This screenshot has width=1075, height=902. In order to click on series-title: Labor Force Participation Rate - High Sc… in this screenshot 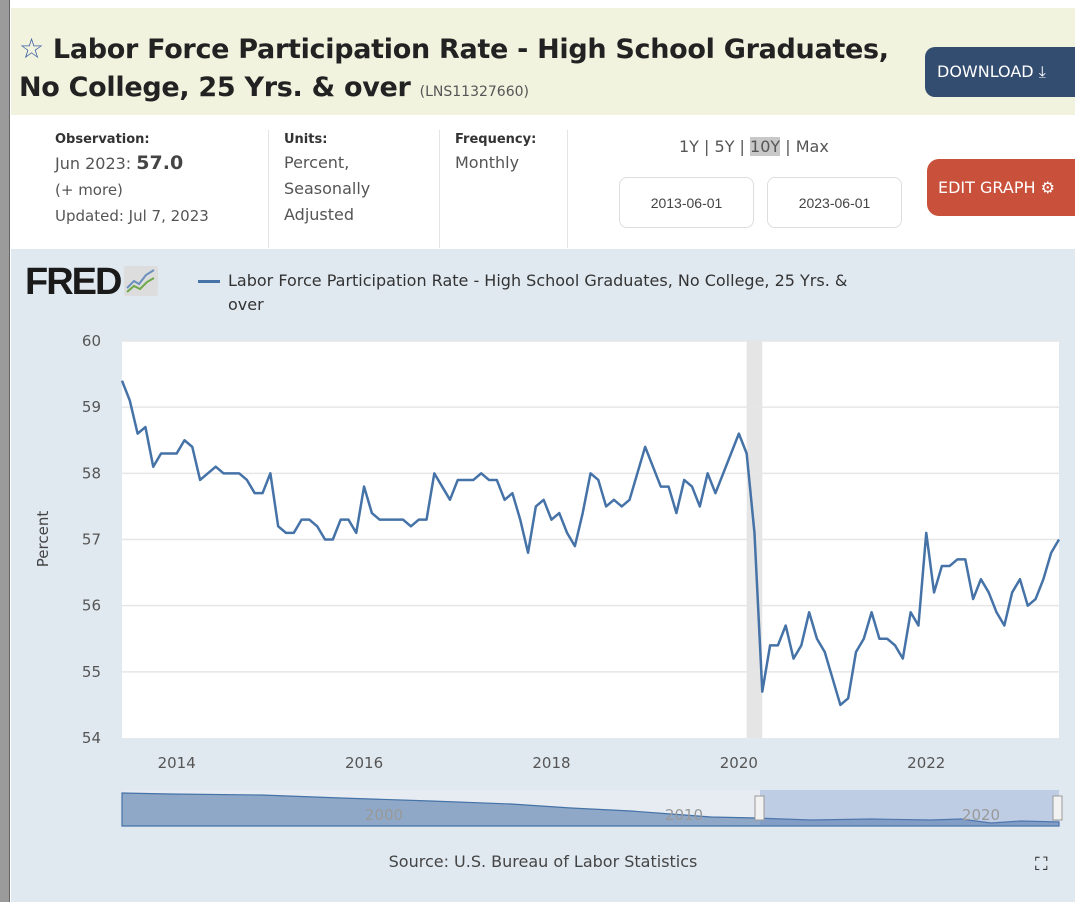, I will do `click(454, 68)`.